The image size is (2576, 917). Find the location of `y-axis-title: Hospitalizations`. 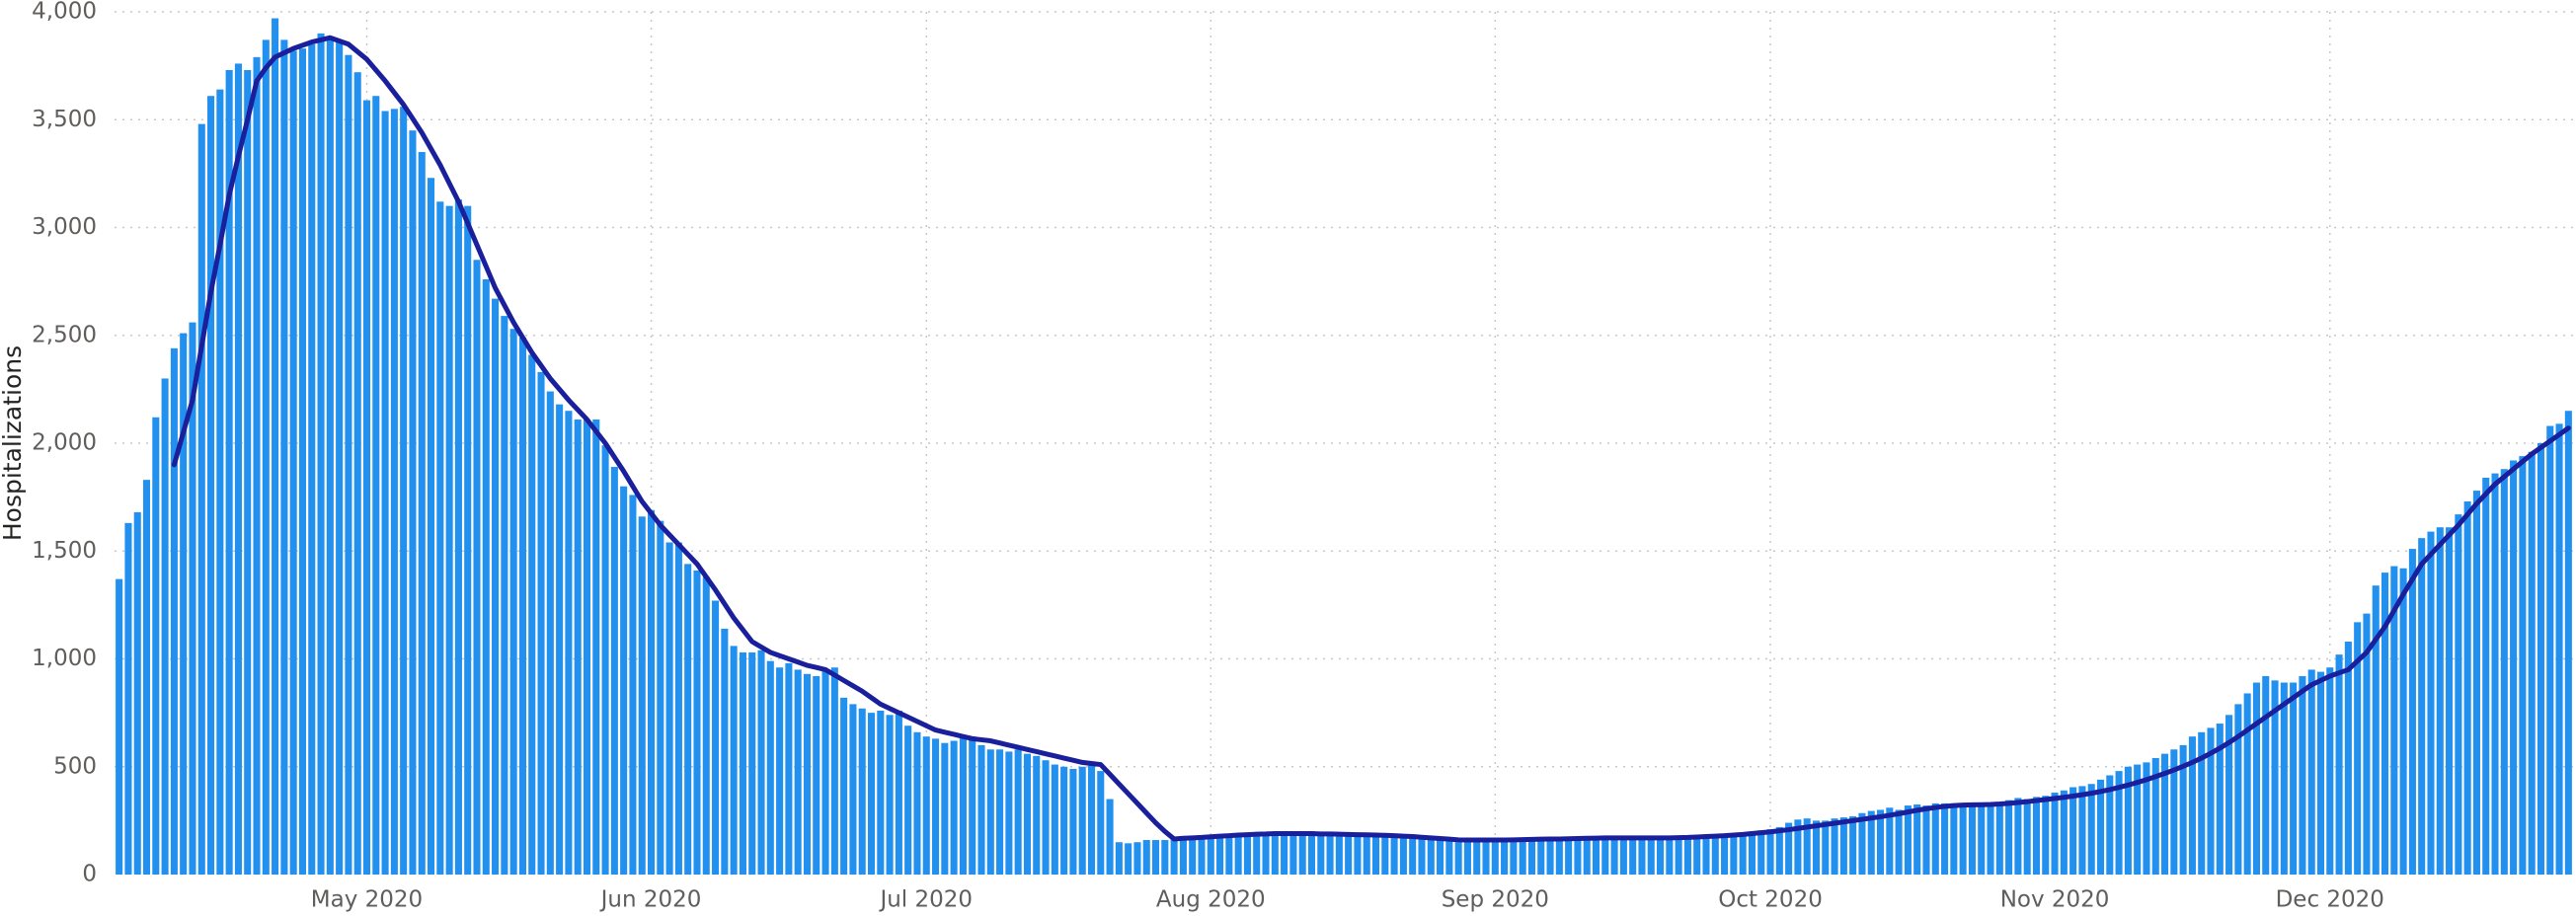

y-axis-title: Hospitalizations is located at coordinates (13, 443).